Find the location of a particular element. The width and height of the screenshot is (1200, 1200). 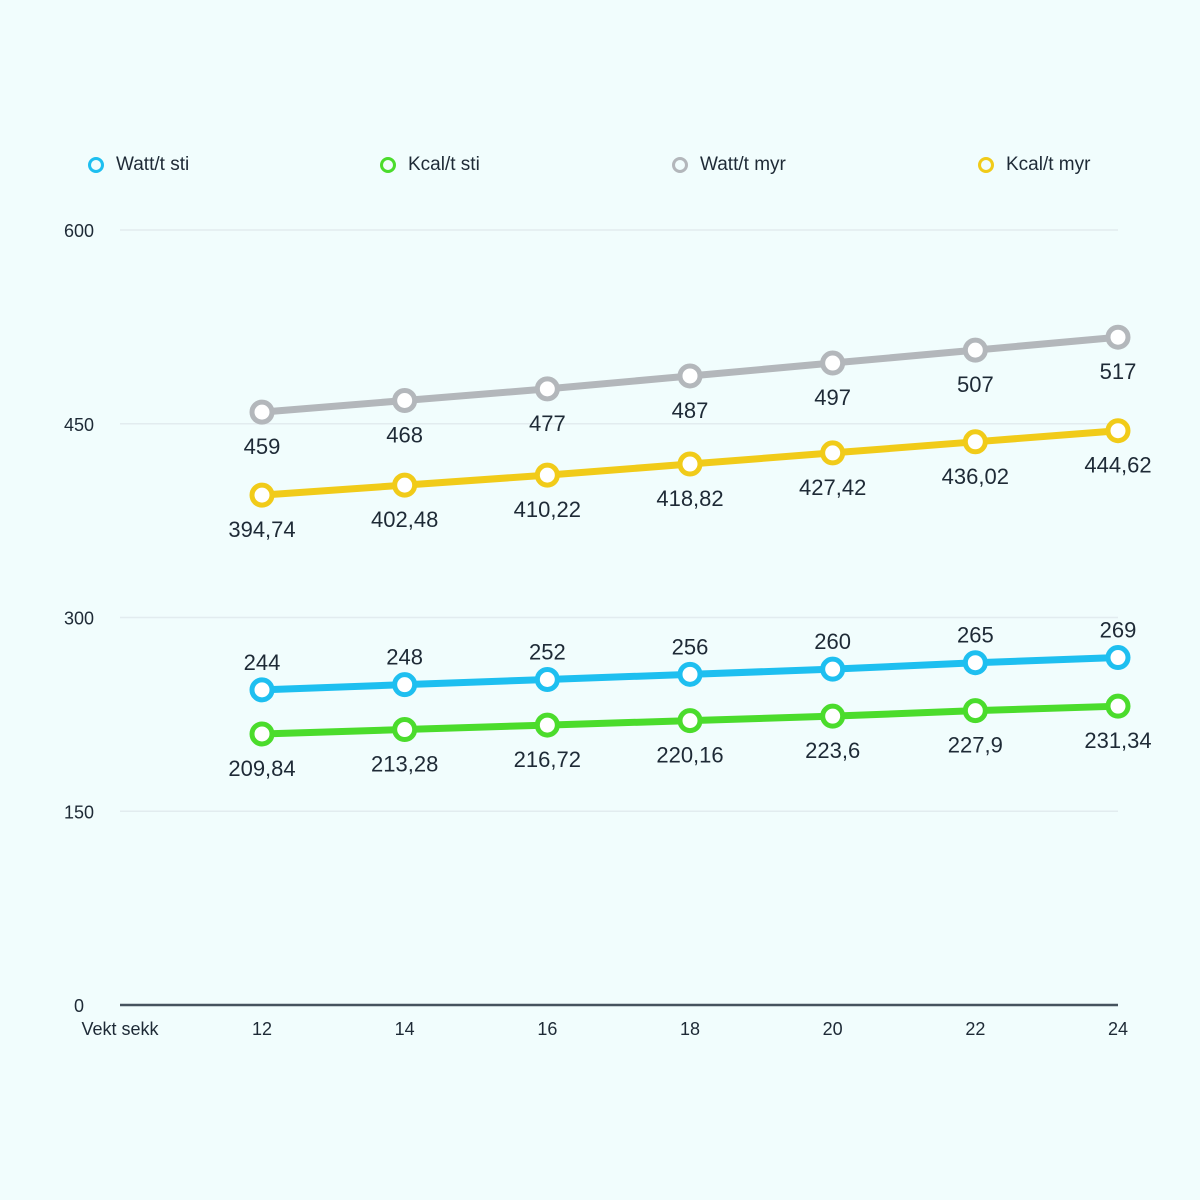

data-label-kcal-t-myr: 427,42 is located at coordinates (832, 487).